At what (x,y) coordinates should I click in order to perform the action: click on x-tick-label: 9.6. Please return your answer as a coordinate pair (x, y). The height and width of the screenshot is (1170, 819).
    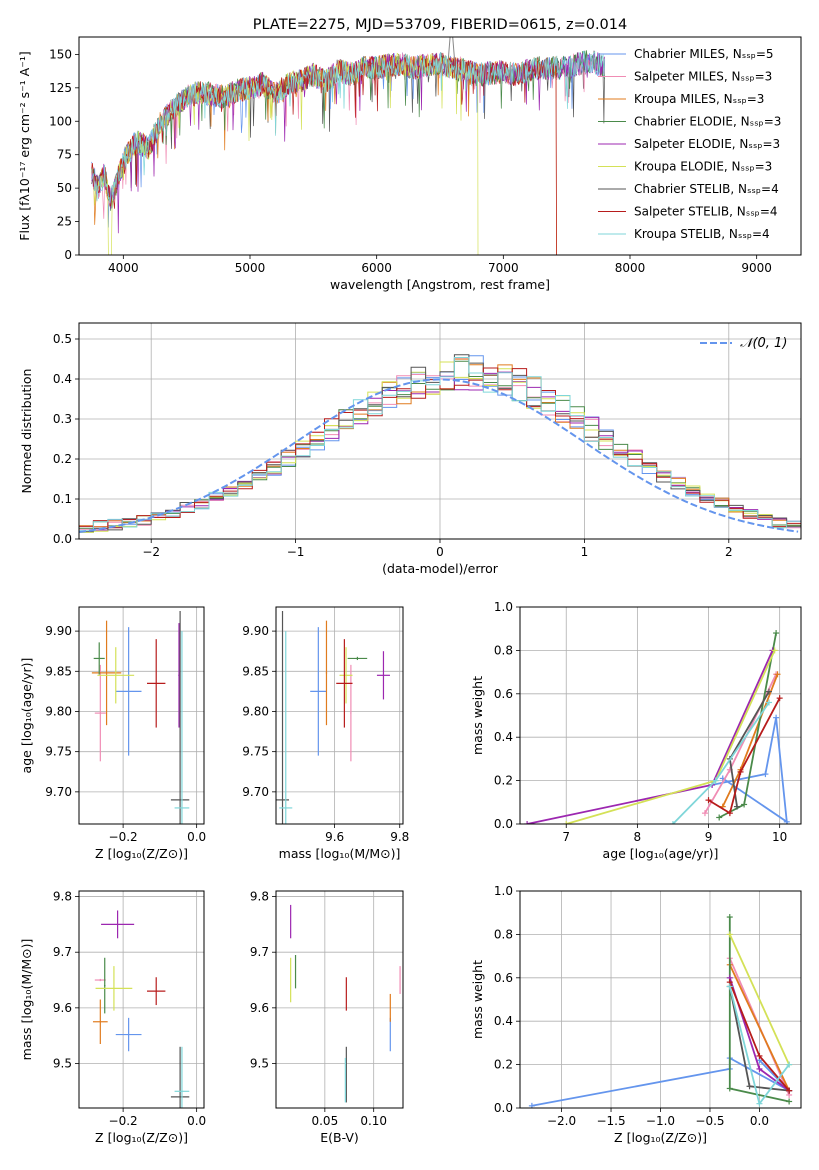
    Looking at the image, I should click on (334, 837).